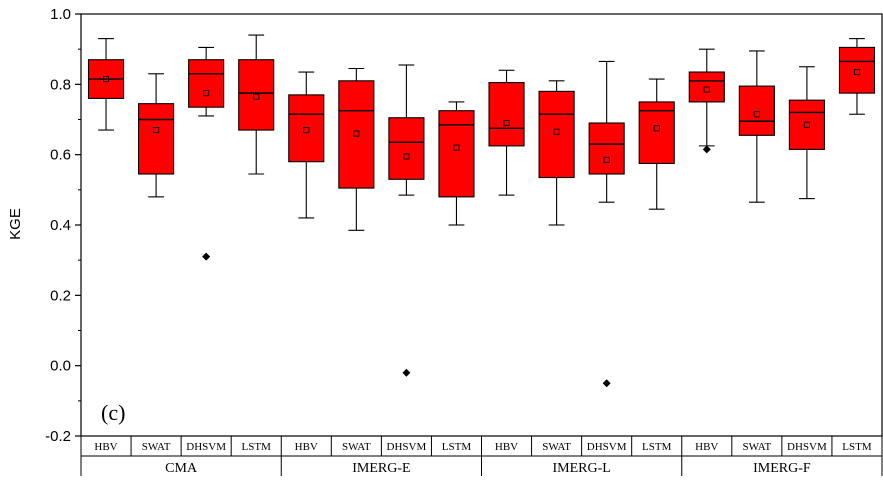 The height and width of the screenshot is (483, 883). I want to click on y-tick-label: 0.2, so click(60, 295).